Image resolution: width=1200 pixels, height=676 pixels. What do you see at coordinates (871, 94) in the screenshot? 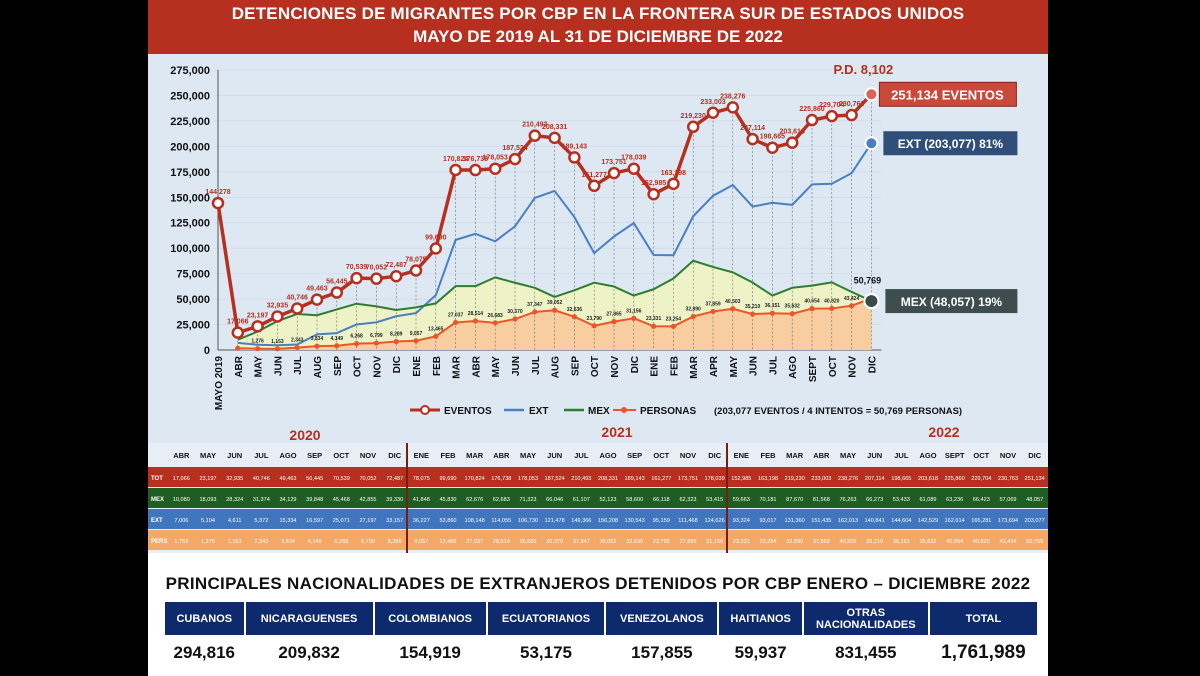
I see `eventos-final-point` at bounding box center [871, 94].